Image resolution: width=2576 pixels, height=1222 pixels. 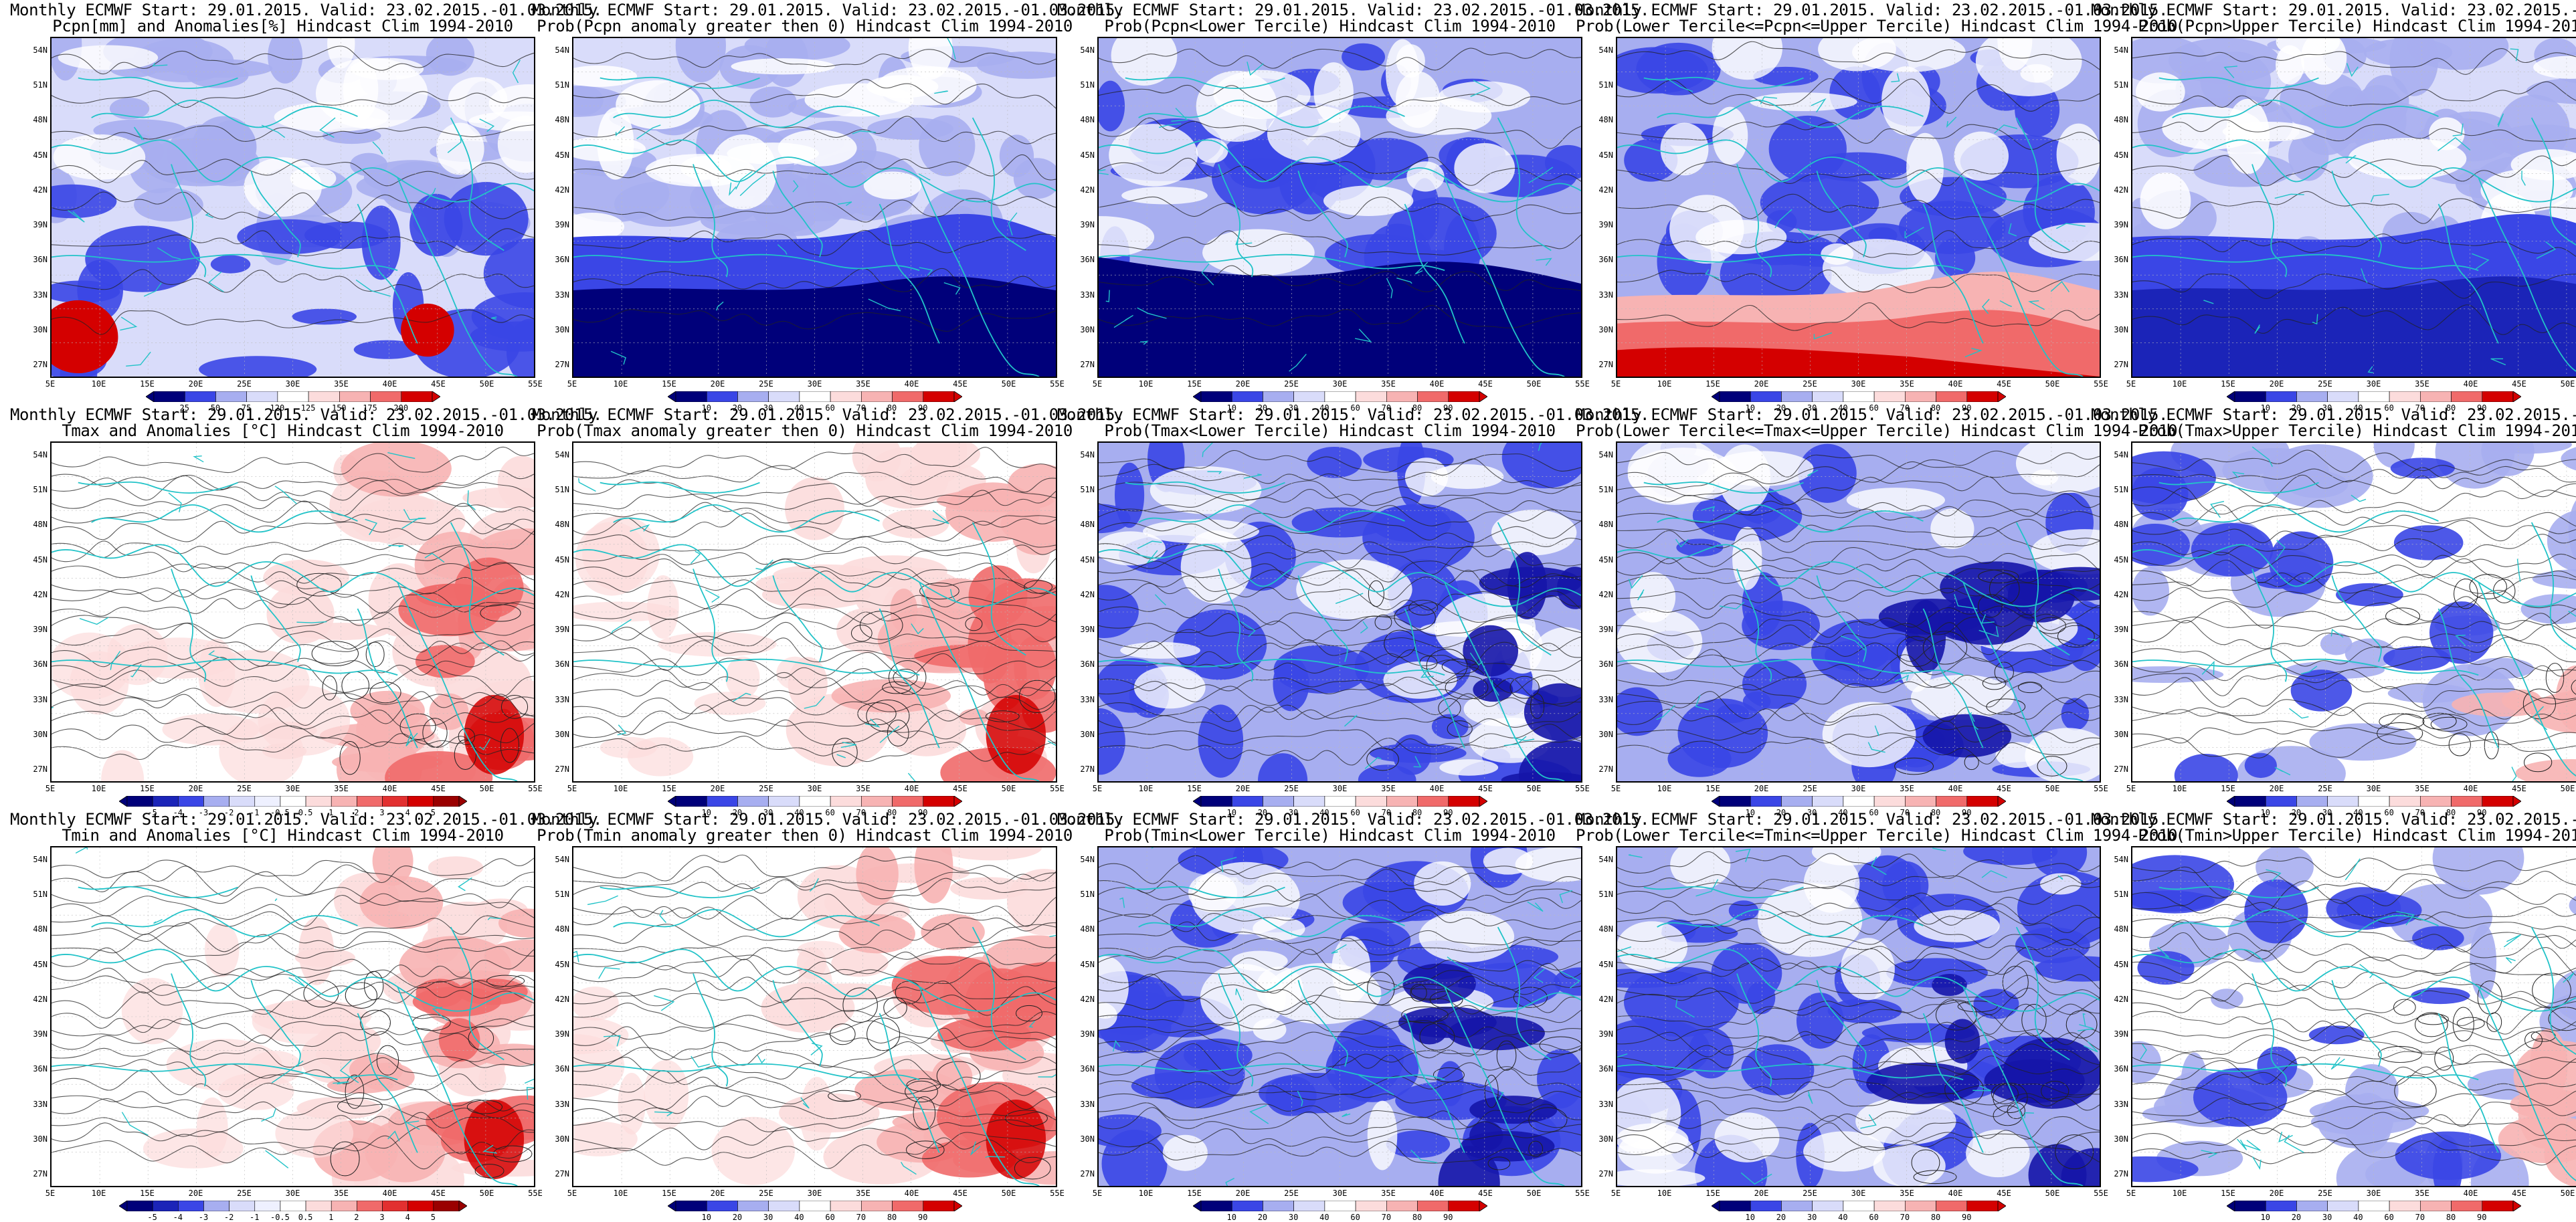 What do you see at coordinates (382, 1217) in the screenshot?
I see `colorbar-tick-label: 3` at bounding box center [382, 1217].